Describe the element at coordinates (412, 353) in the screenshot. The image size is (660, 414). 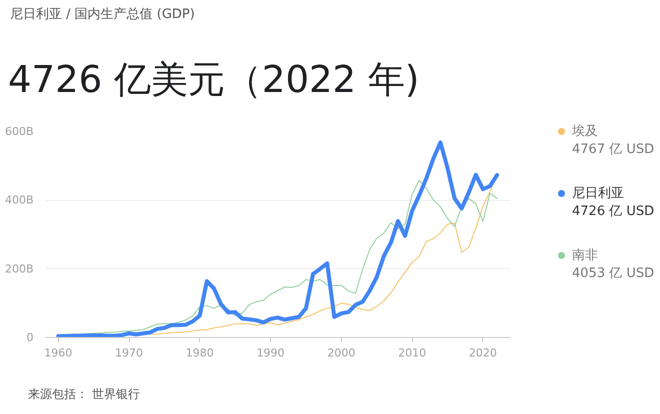
I see `x-tick-label: 2010` at that location.